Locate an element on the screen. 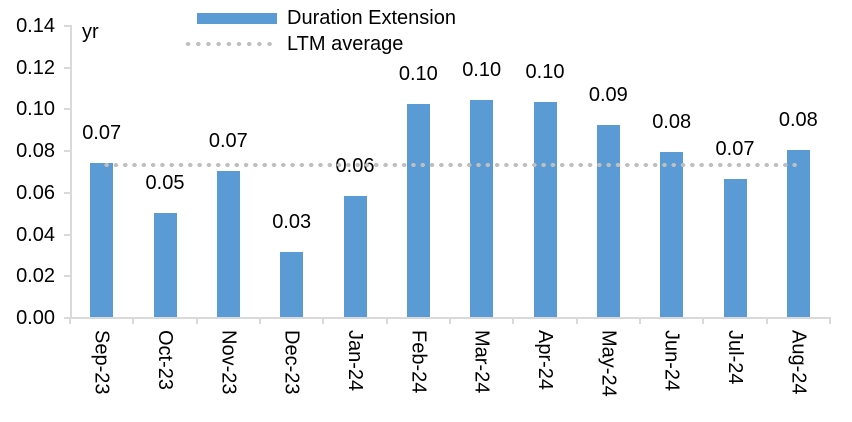 The image size is (852, 422). bar-value-label: 0.03 is located at coordinates (292, 222).